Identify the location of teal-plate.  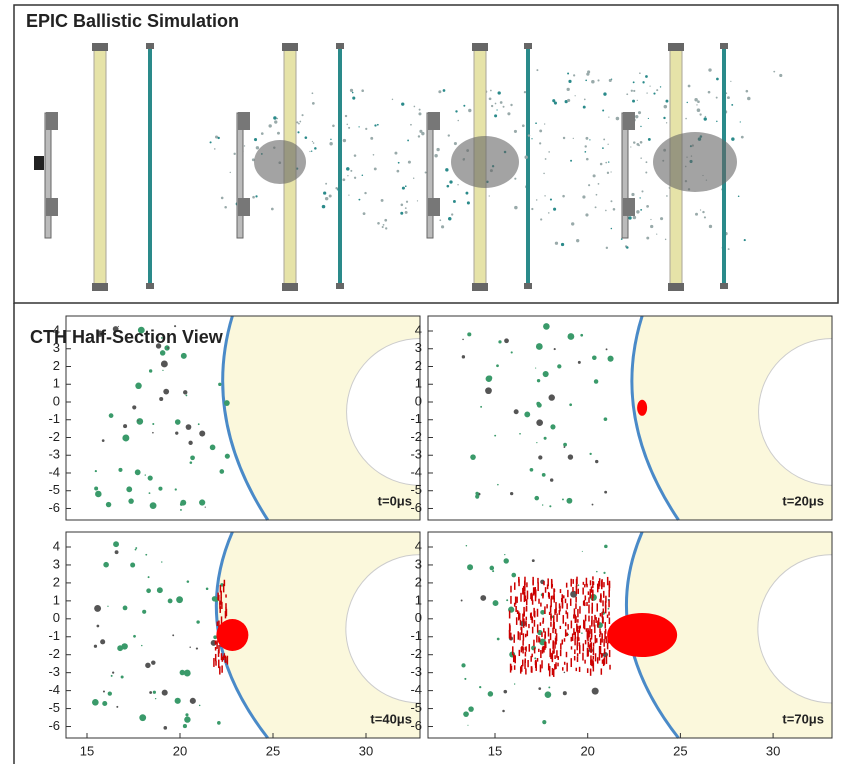
(340, 166).